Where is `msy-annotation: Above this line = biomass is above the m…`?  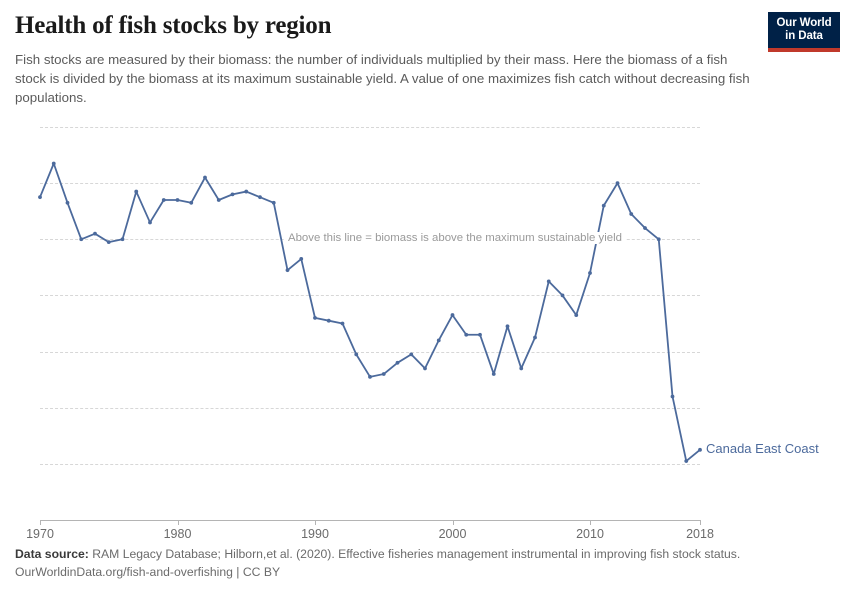 msy-annotation: Above this line = biomass is above the m… is located at coordinates (455, 238).